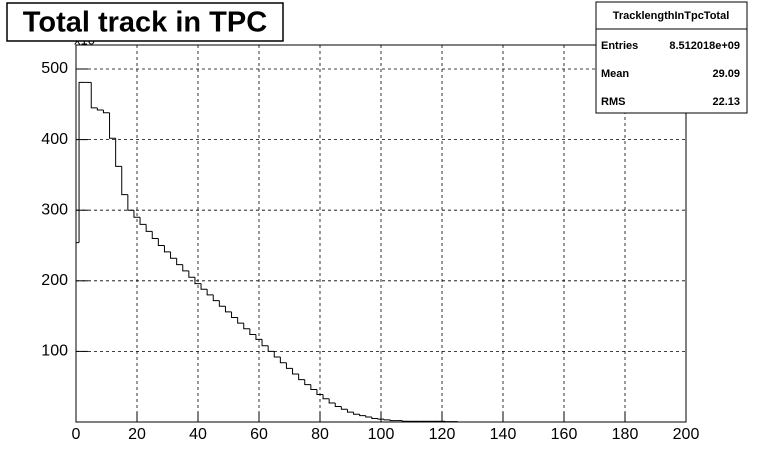 The height and width of the screenshot is (469, 763). Describe the element at coordinates (76, 434) in the screenshot. I see `x-tick-label: 0` at that location.